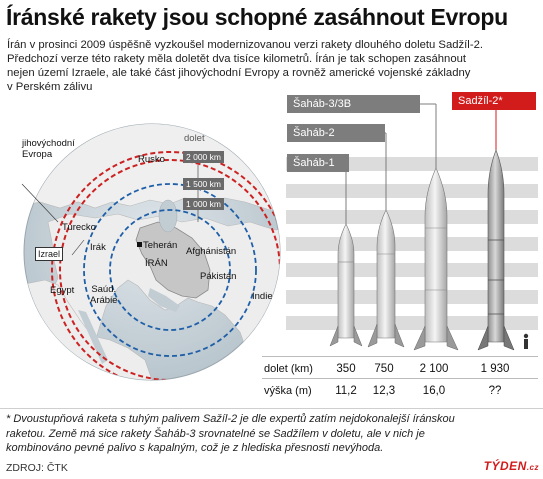  I want to click on range-value: 1 930, so click(495, 369).